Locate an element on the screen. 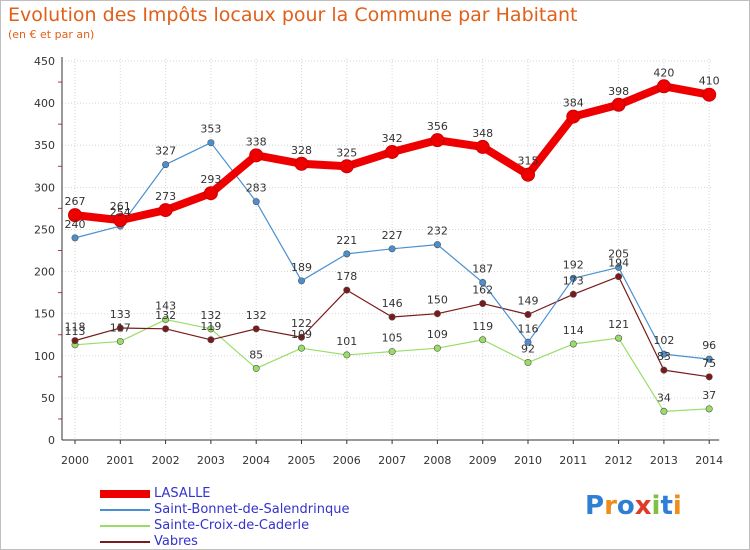  data-label: 254 is located at coordinates (120, 212).